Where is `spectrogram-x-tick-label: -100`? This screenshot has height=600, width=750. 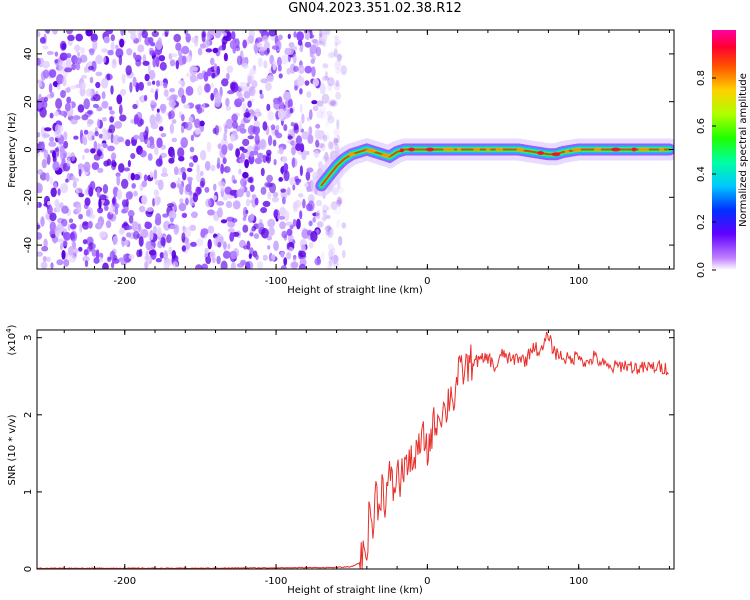
spectrogram-x-tick-label: -100 is located at coordinates (276, 281).